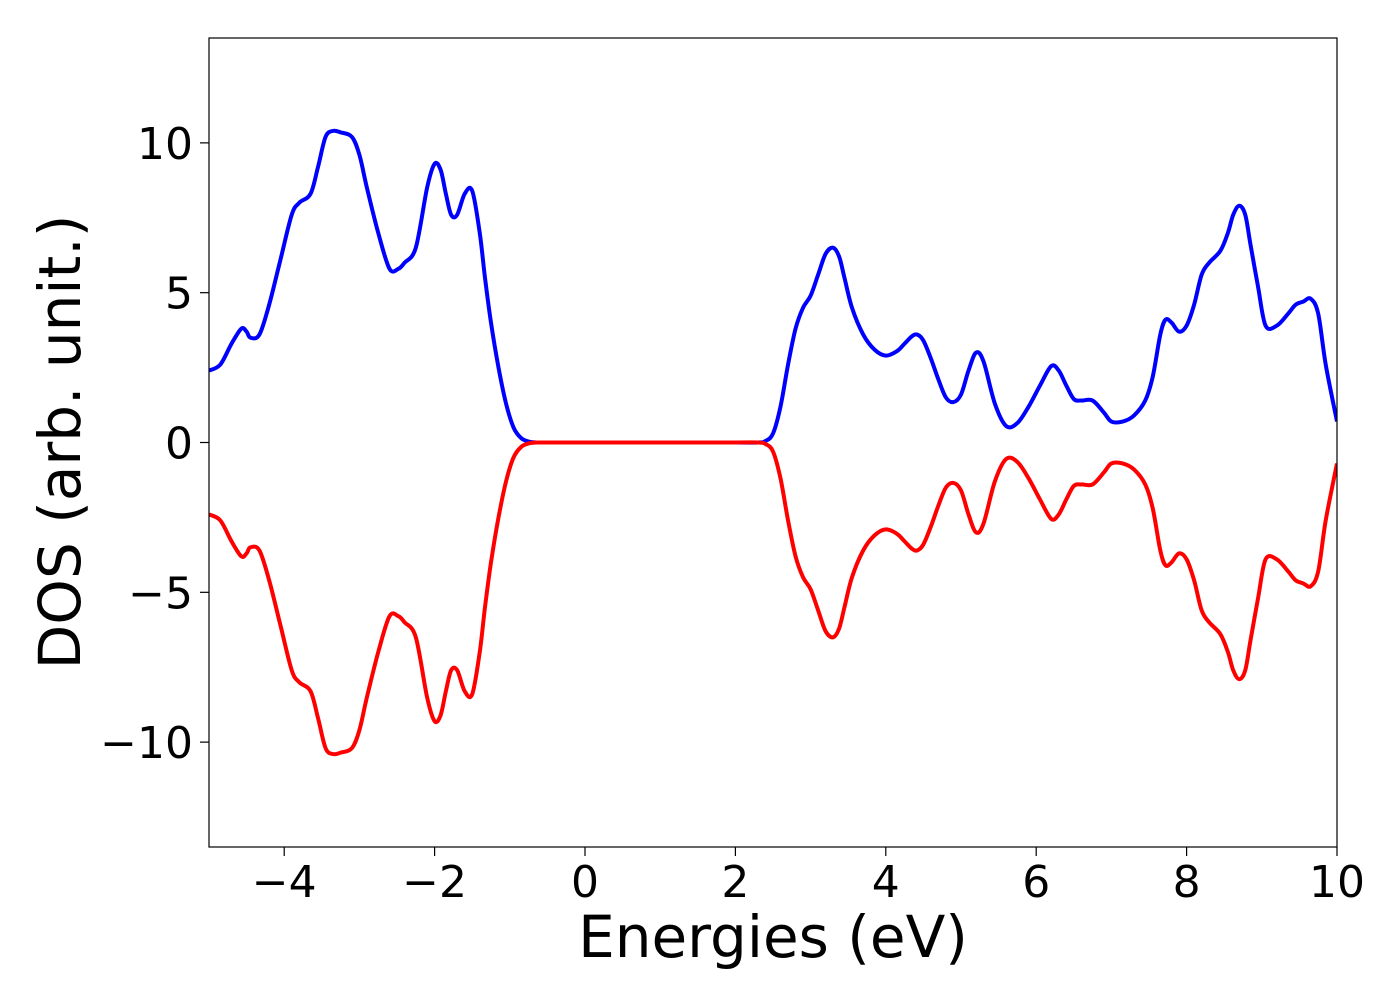 Image resolution: width=1400 pixels, height=1000 pixels. I want to click on x-tick-label: −4, so click(284, 882).